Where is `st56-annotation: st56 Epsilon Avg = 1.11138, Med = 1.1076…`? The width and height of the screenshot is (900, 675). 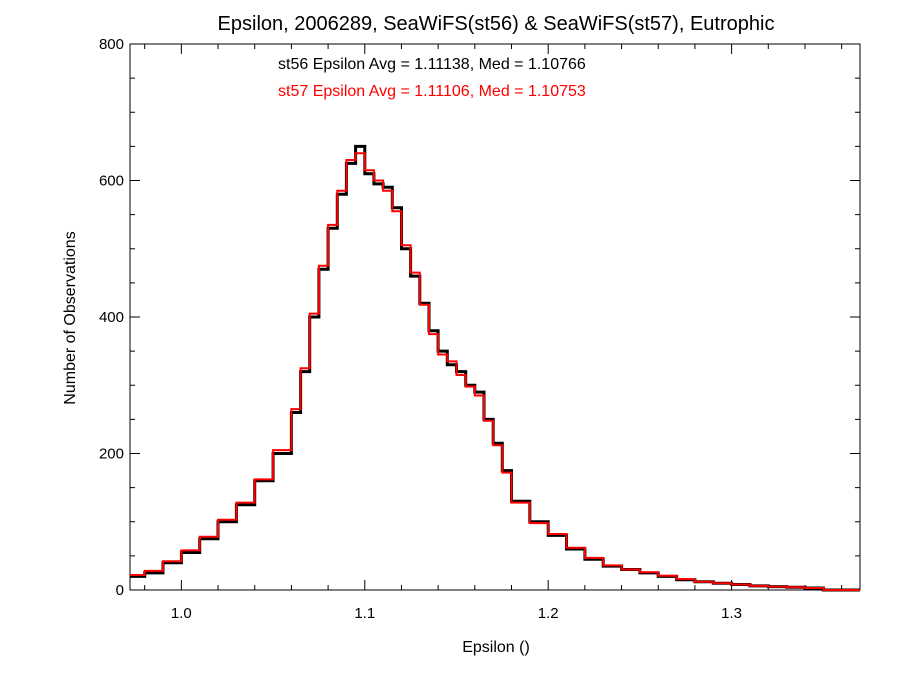 st56-annotation: st56 Epsilon Avg = 1.11138, Med = 1.1076… is located at coordinates (432, 64).